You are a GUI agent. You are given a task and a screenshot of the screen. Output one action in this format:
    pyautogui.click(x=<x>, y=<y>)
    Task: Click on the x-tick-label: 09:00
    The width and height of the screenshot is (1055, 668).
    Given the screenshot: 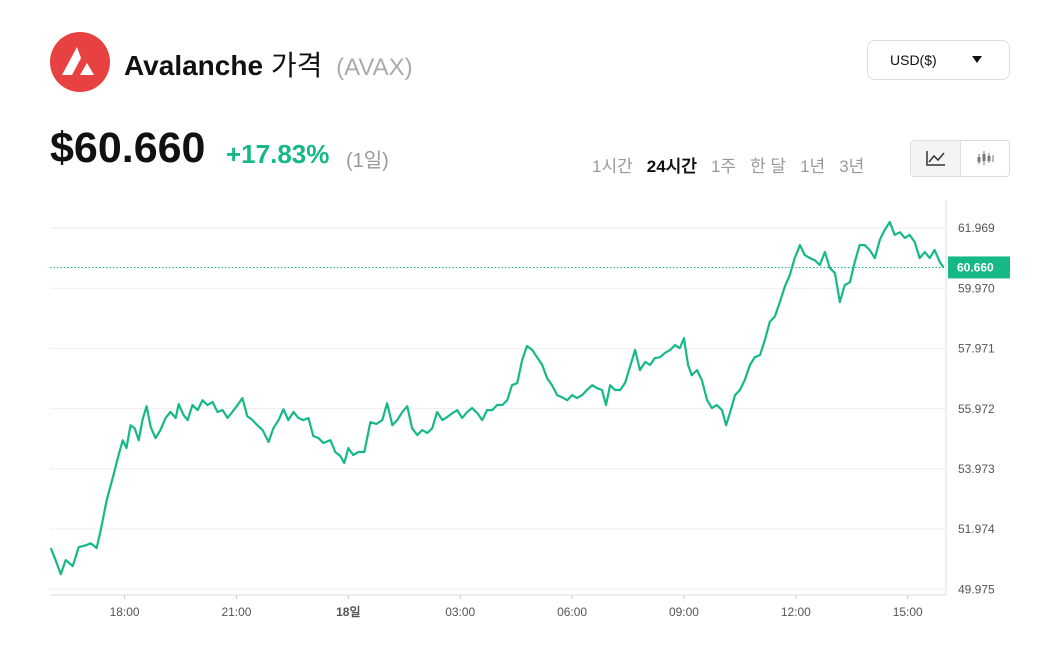 What is the action you would take?
    pyautogui.click(x=684, y=612)
    